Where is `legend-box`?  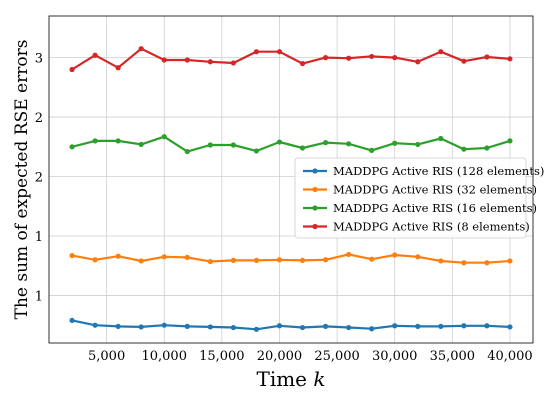
legend-box is located at coordinates (410, 198).